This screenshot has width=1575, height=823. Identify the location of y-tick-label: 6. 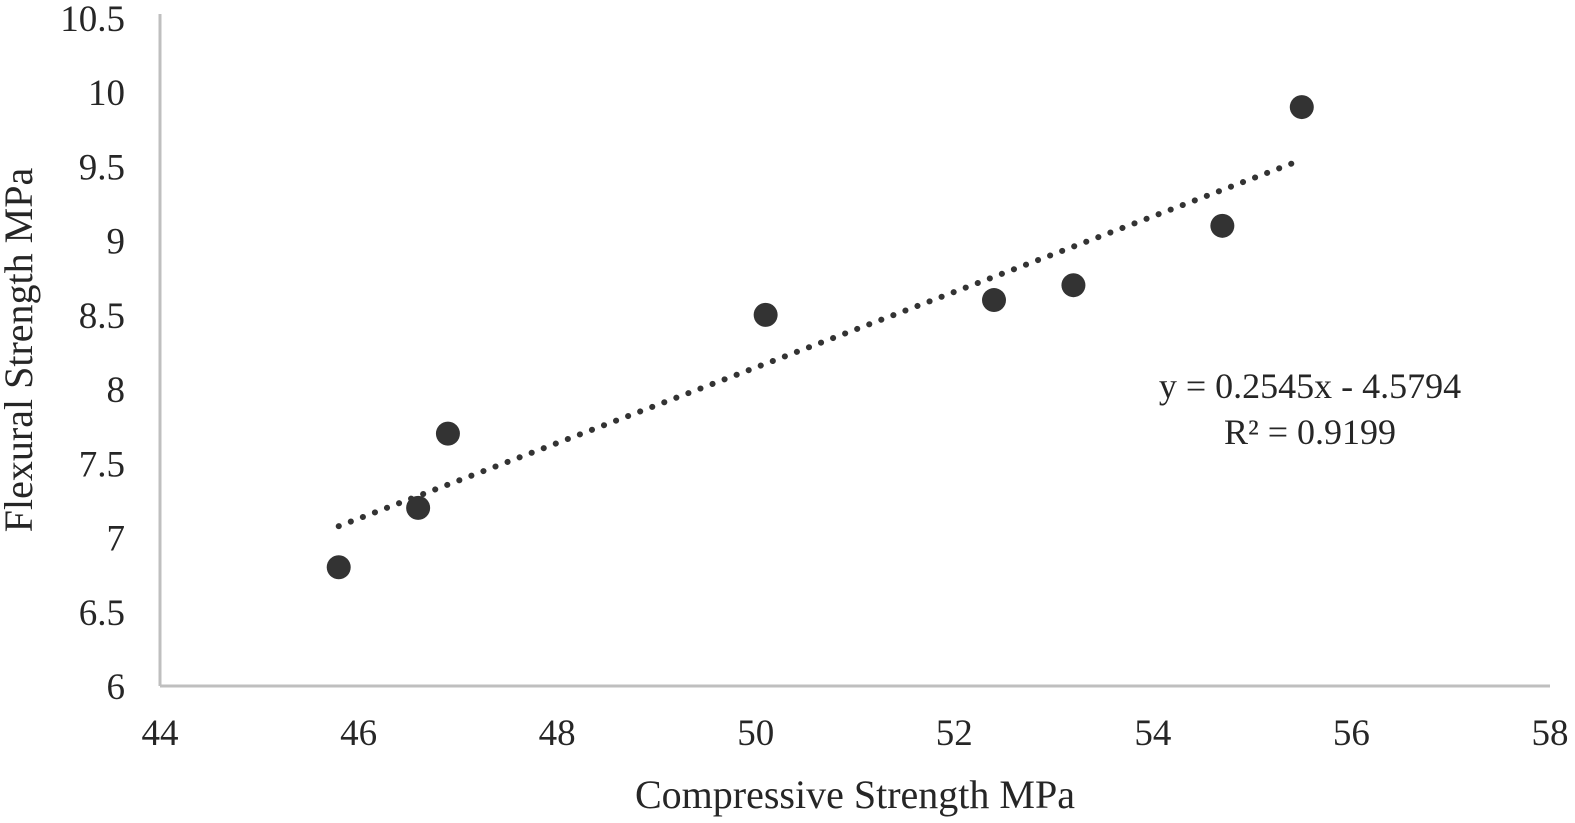
(116, 687).